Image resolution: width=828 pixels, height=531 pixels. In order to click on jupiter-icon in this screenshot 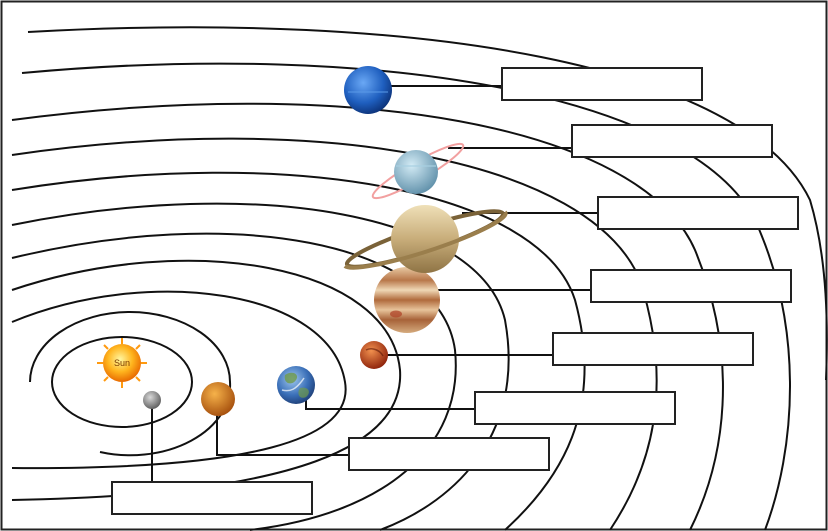, I will do `click(407, 300)`.